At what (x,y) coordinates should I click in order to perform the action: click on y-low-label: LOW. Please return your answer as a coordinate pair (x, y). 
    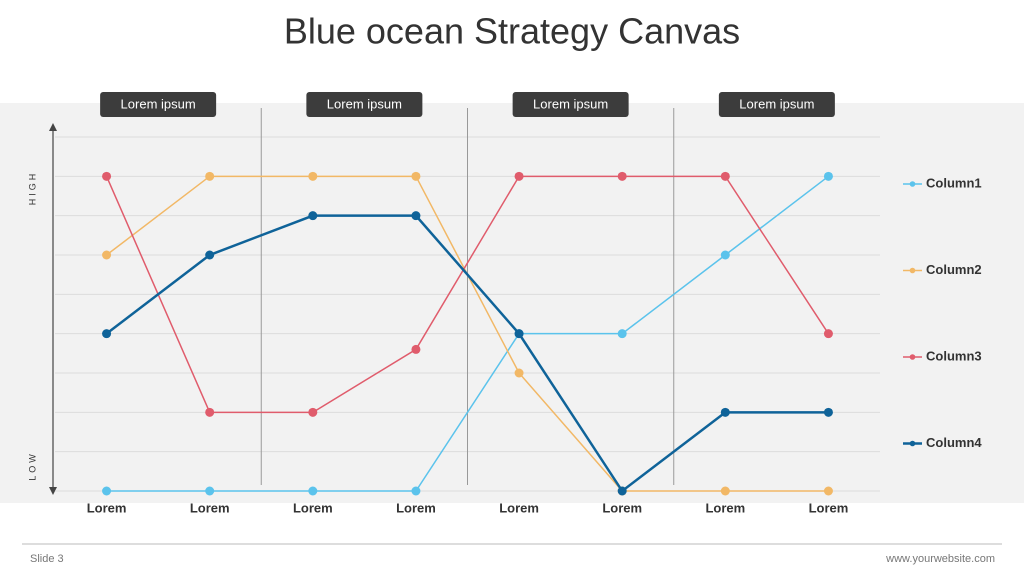
    Looking at the image, I should click on (32, 466).